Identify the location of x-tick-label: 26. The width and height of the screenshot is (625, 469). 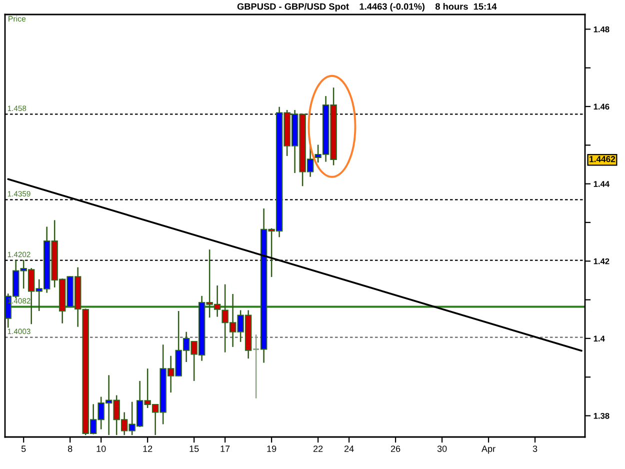
(395, 449).